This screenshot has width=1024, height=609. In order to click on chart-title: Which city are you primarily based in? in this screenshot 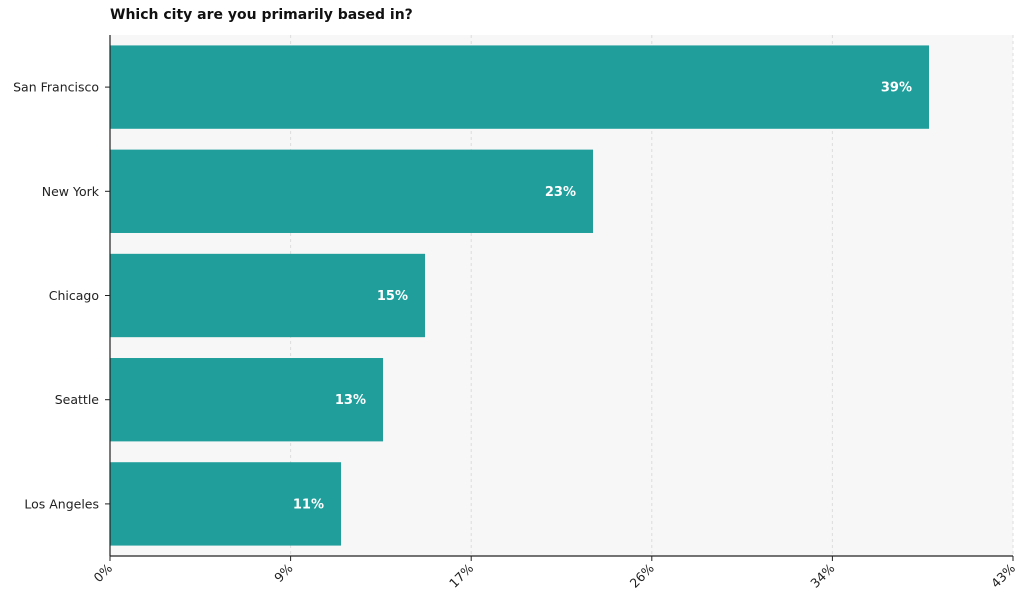, I will do `click(261, 15)`.